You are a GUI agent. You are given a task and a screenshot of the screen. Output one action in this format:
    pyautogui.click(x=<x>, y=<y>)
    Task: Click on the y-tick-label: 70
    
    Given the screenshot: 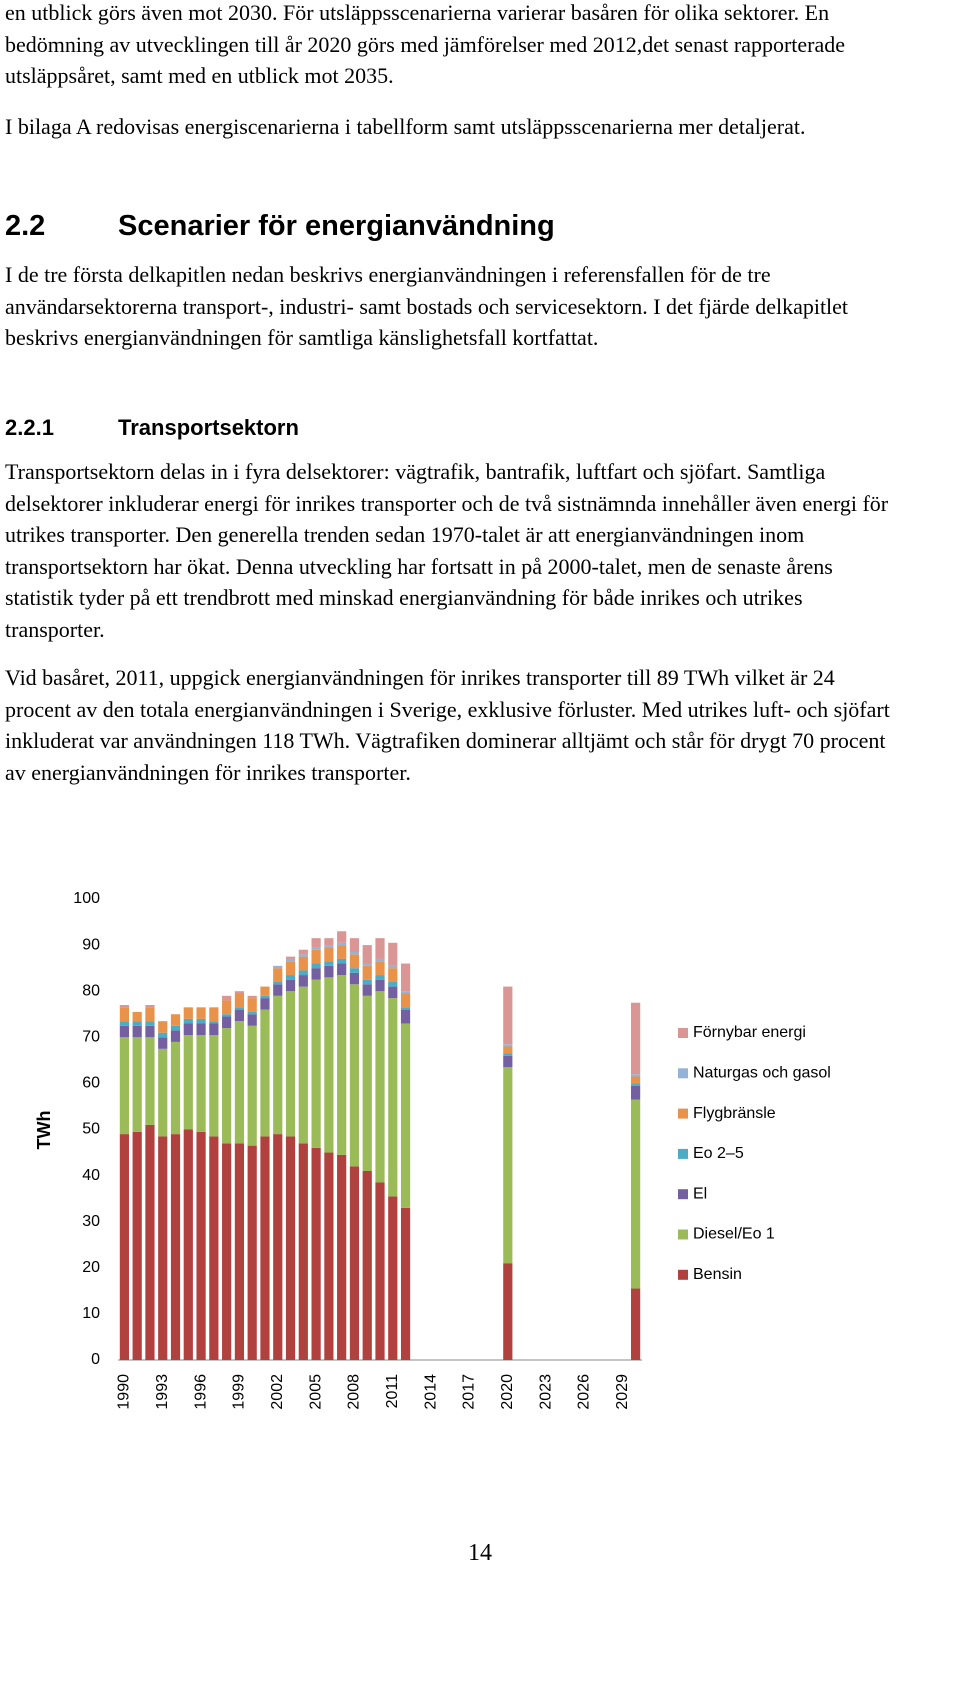 What is the action you would take?
    pyautogui.click(x=91, y=1037)
    